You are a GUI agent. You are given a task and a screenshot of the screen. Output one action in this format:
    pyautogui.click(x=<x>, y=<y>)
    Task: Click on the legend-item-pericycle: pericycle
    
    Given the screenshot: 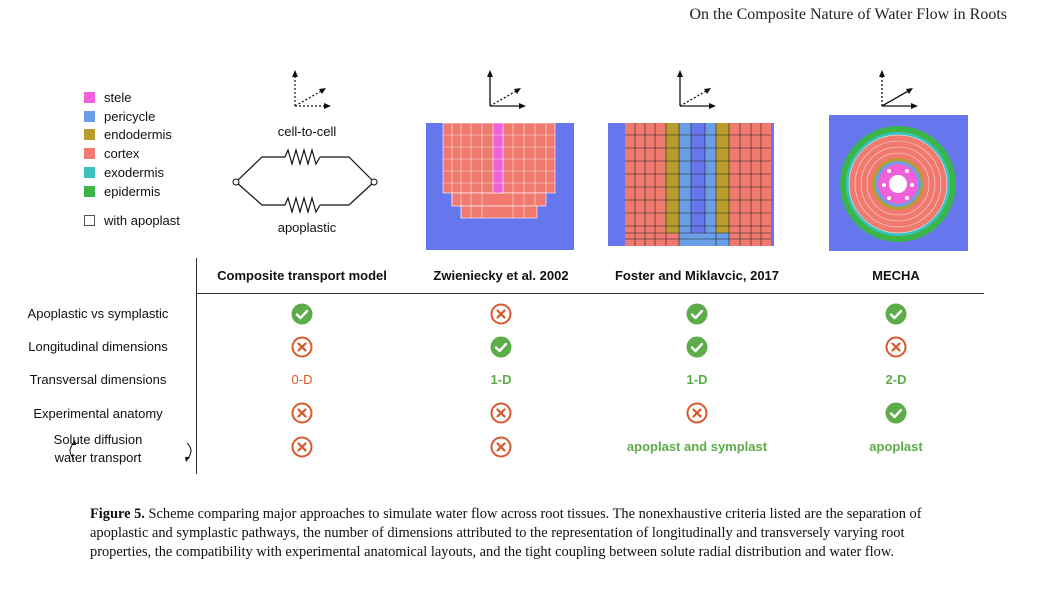 What is the action you would take?
    pyautogui.click(x=132, y=116)
    